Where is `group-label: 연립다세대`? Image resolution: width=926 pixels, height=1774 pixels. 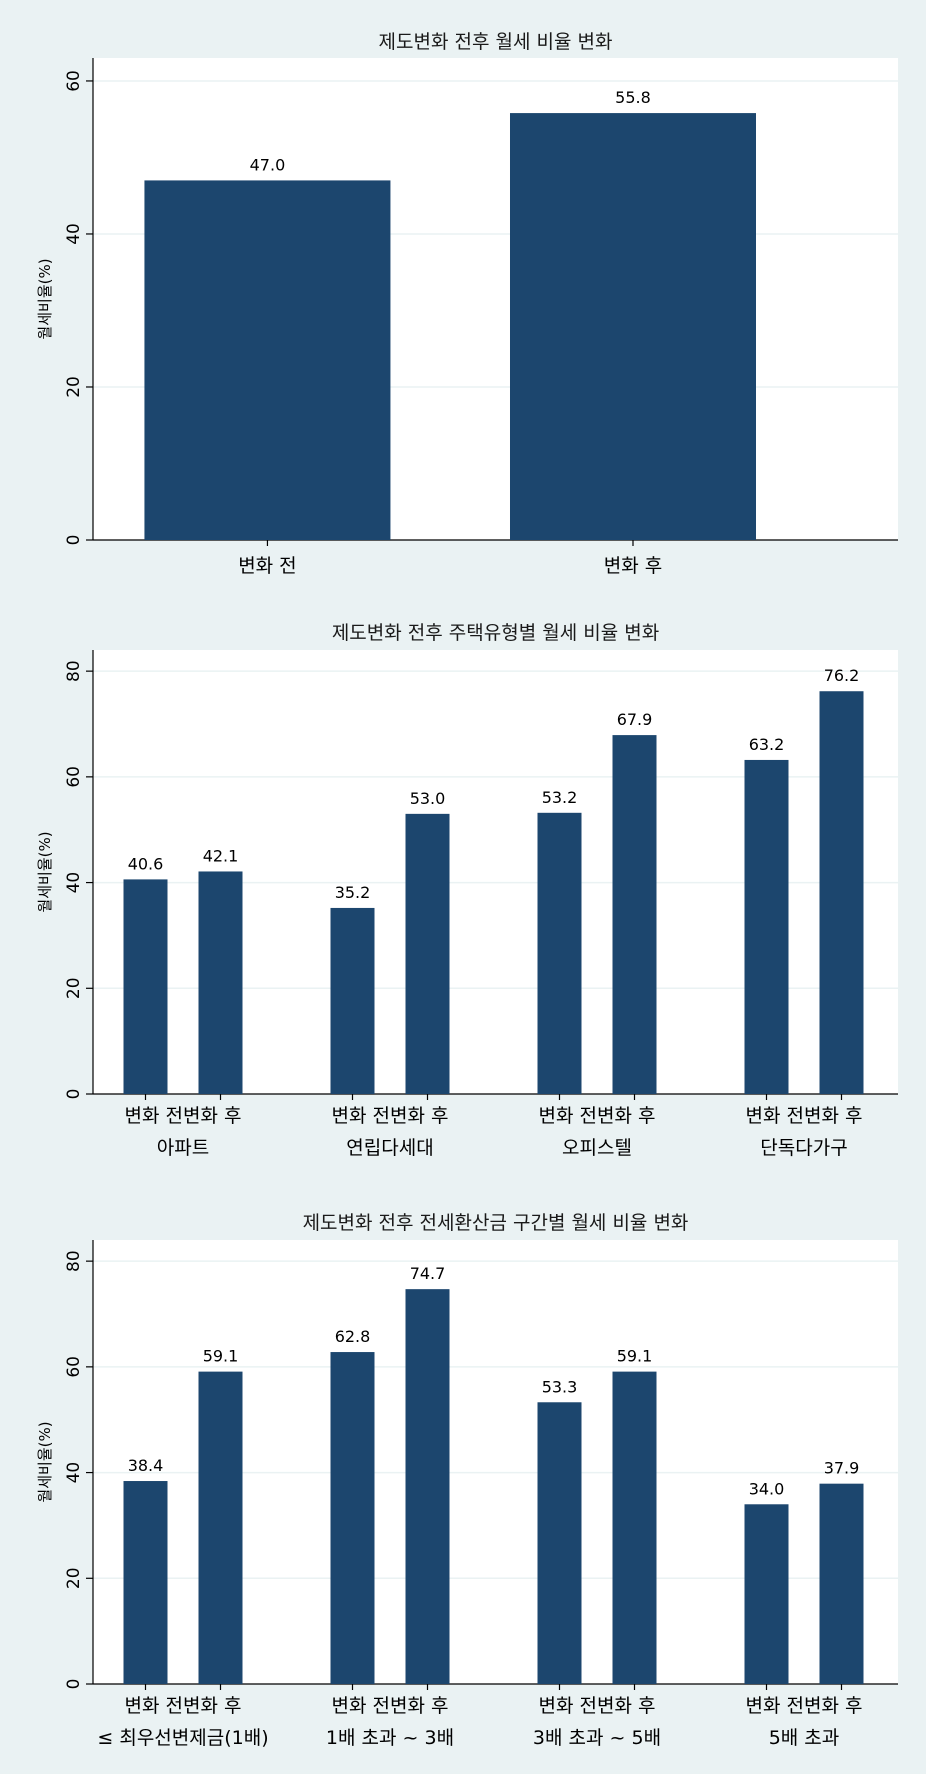
group-label: 연립다세대 is located at coordinates (389, 1148).